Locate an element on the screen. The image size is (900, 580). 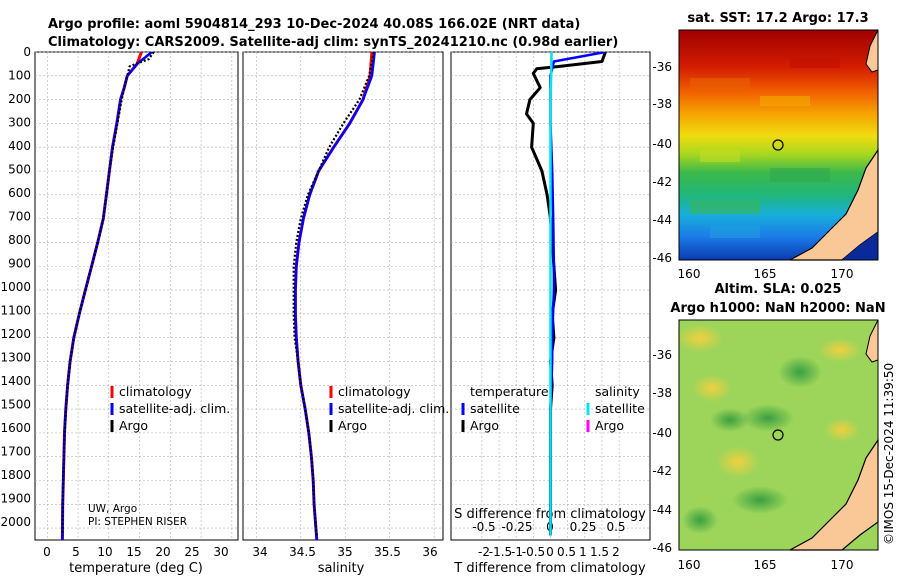
depth-tick: 200 is located at coordinates (19, 99).